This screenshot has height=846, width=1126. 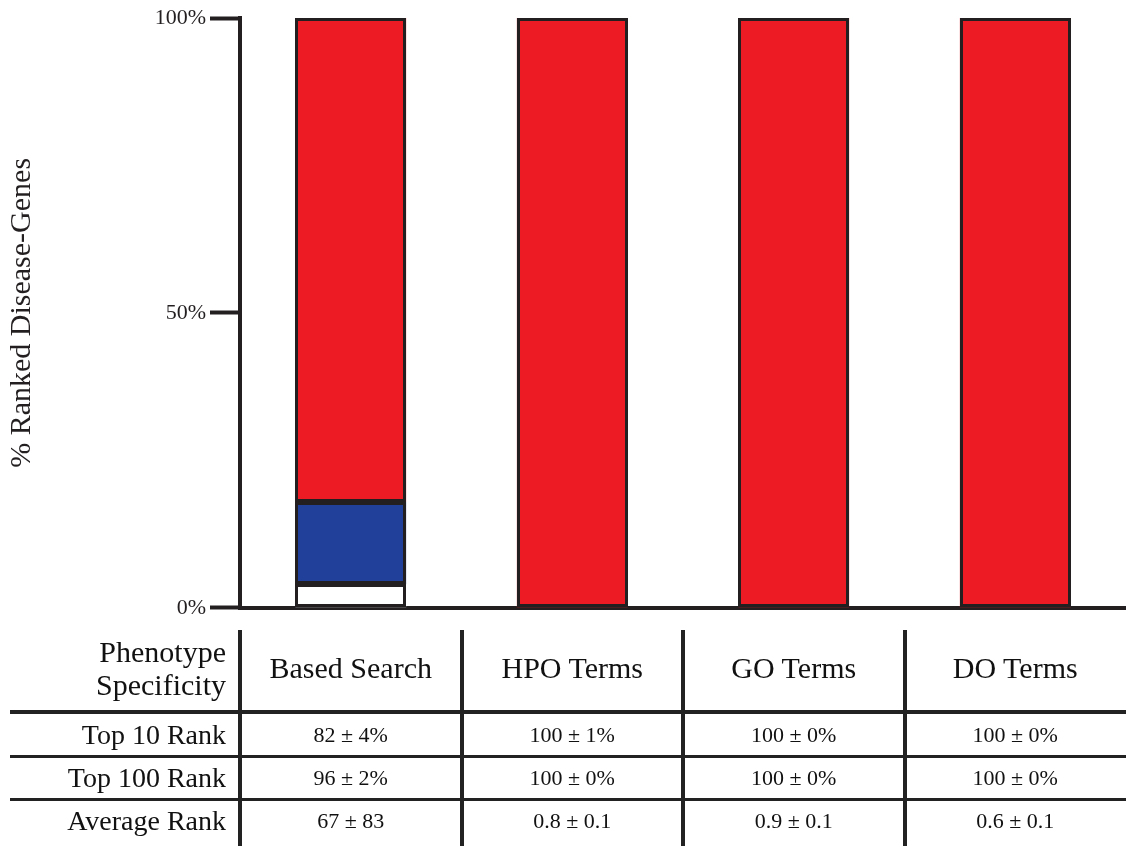 I want to click on text: 0.9 ± 0.1, so click(x=793, y=821).